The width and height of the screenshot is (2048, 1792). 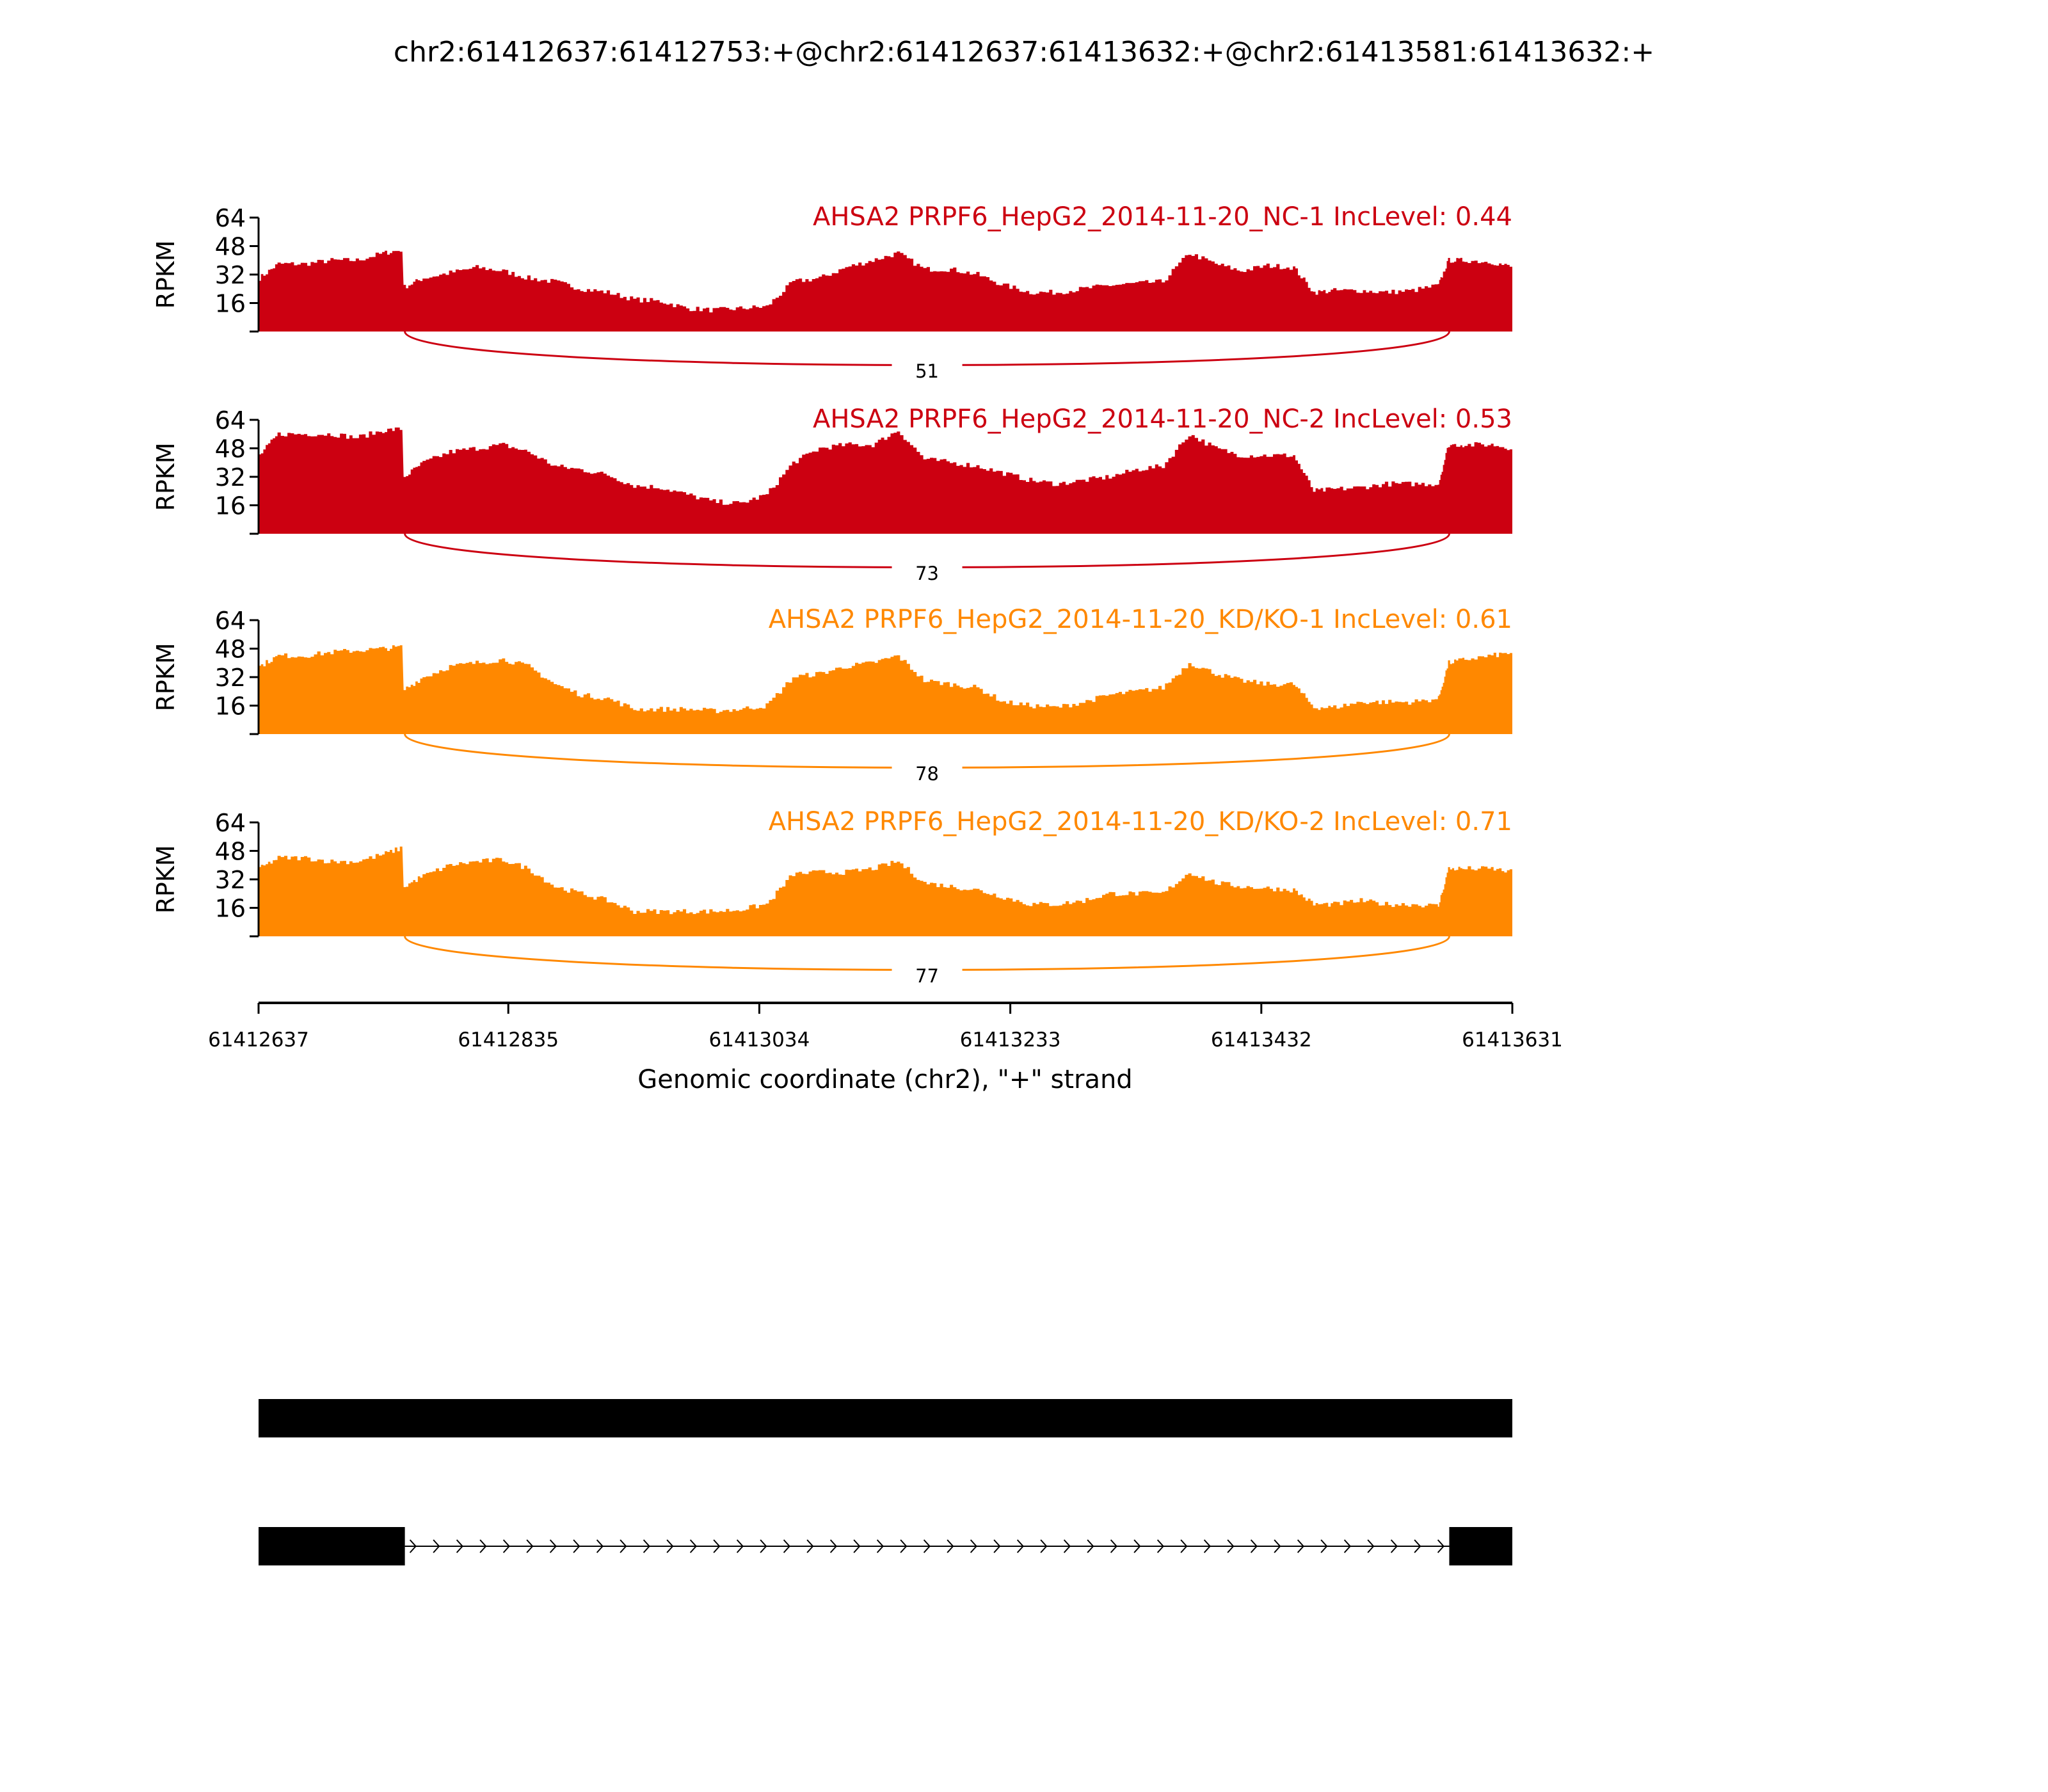 I want to click on x-axis-label: Genomic coordinate (chr2), "+" strand, so click(x=884, y=1079).